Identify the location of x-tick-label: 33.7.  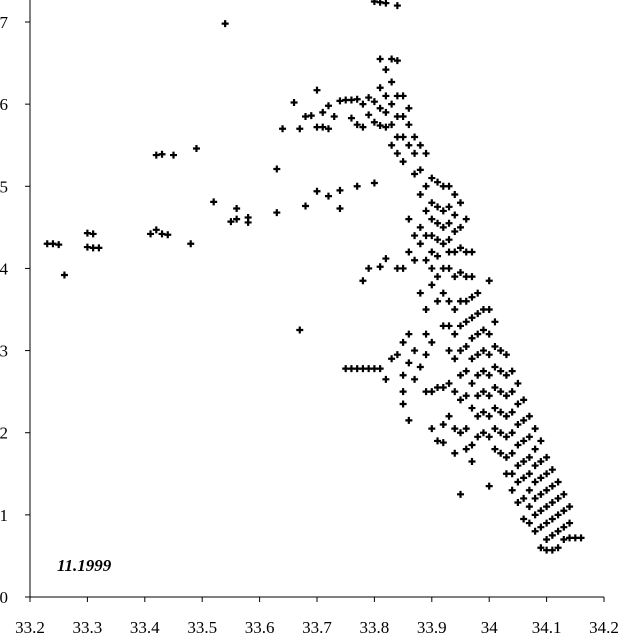
(317, 627).